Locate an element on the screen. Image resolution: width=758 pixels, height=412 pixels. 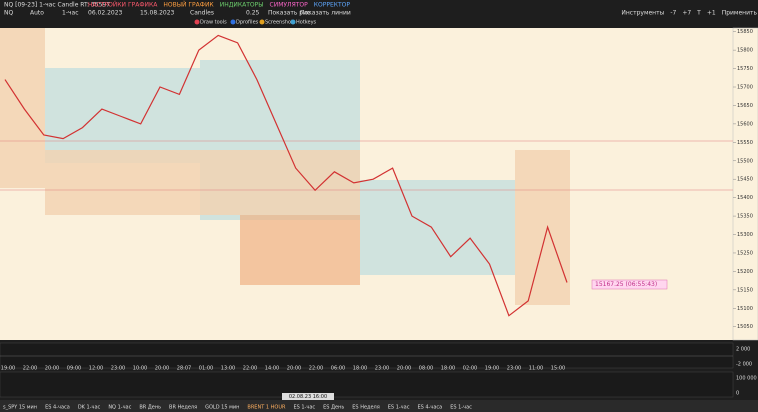
tab: DK 1-час is located at coordinates (89, 408).